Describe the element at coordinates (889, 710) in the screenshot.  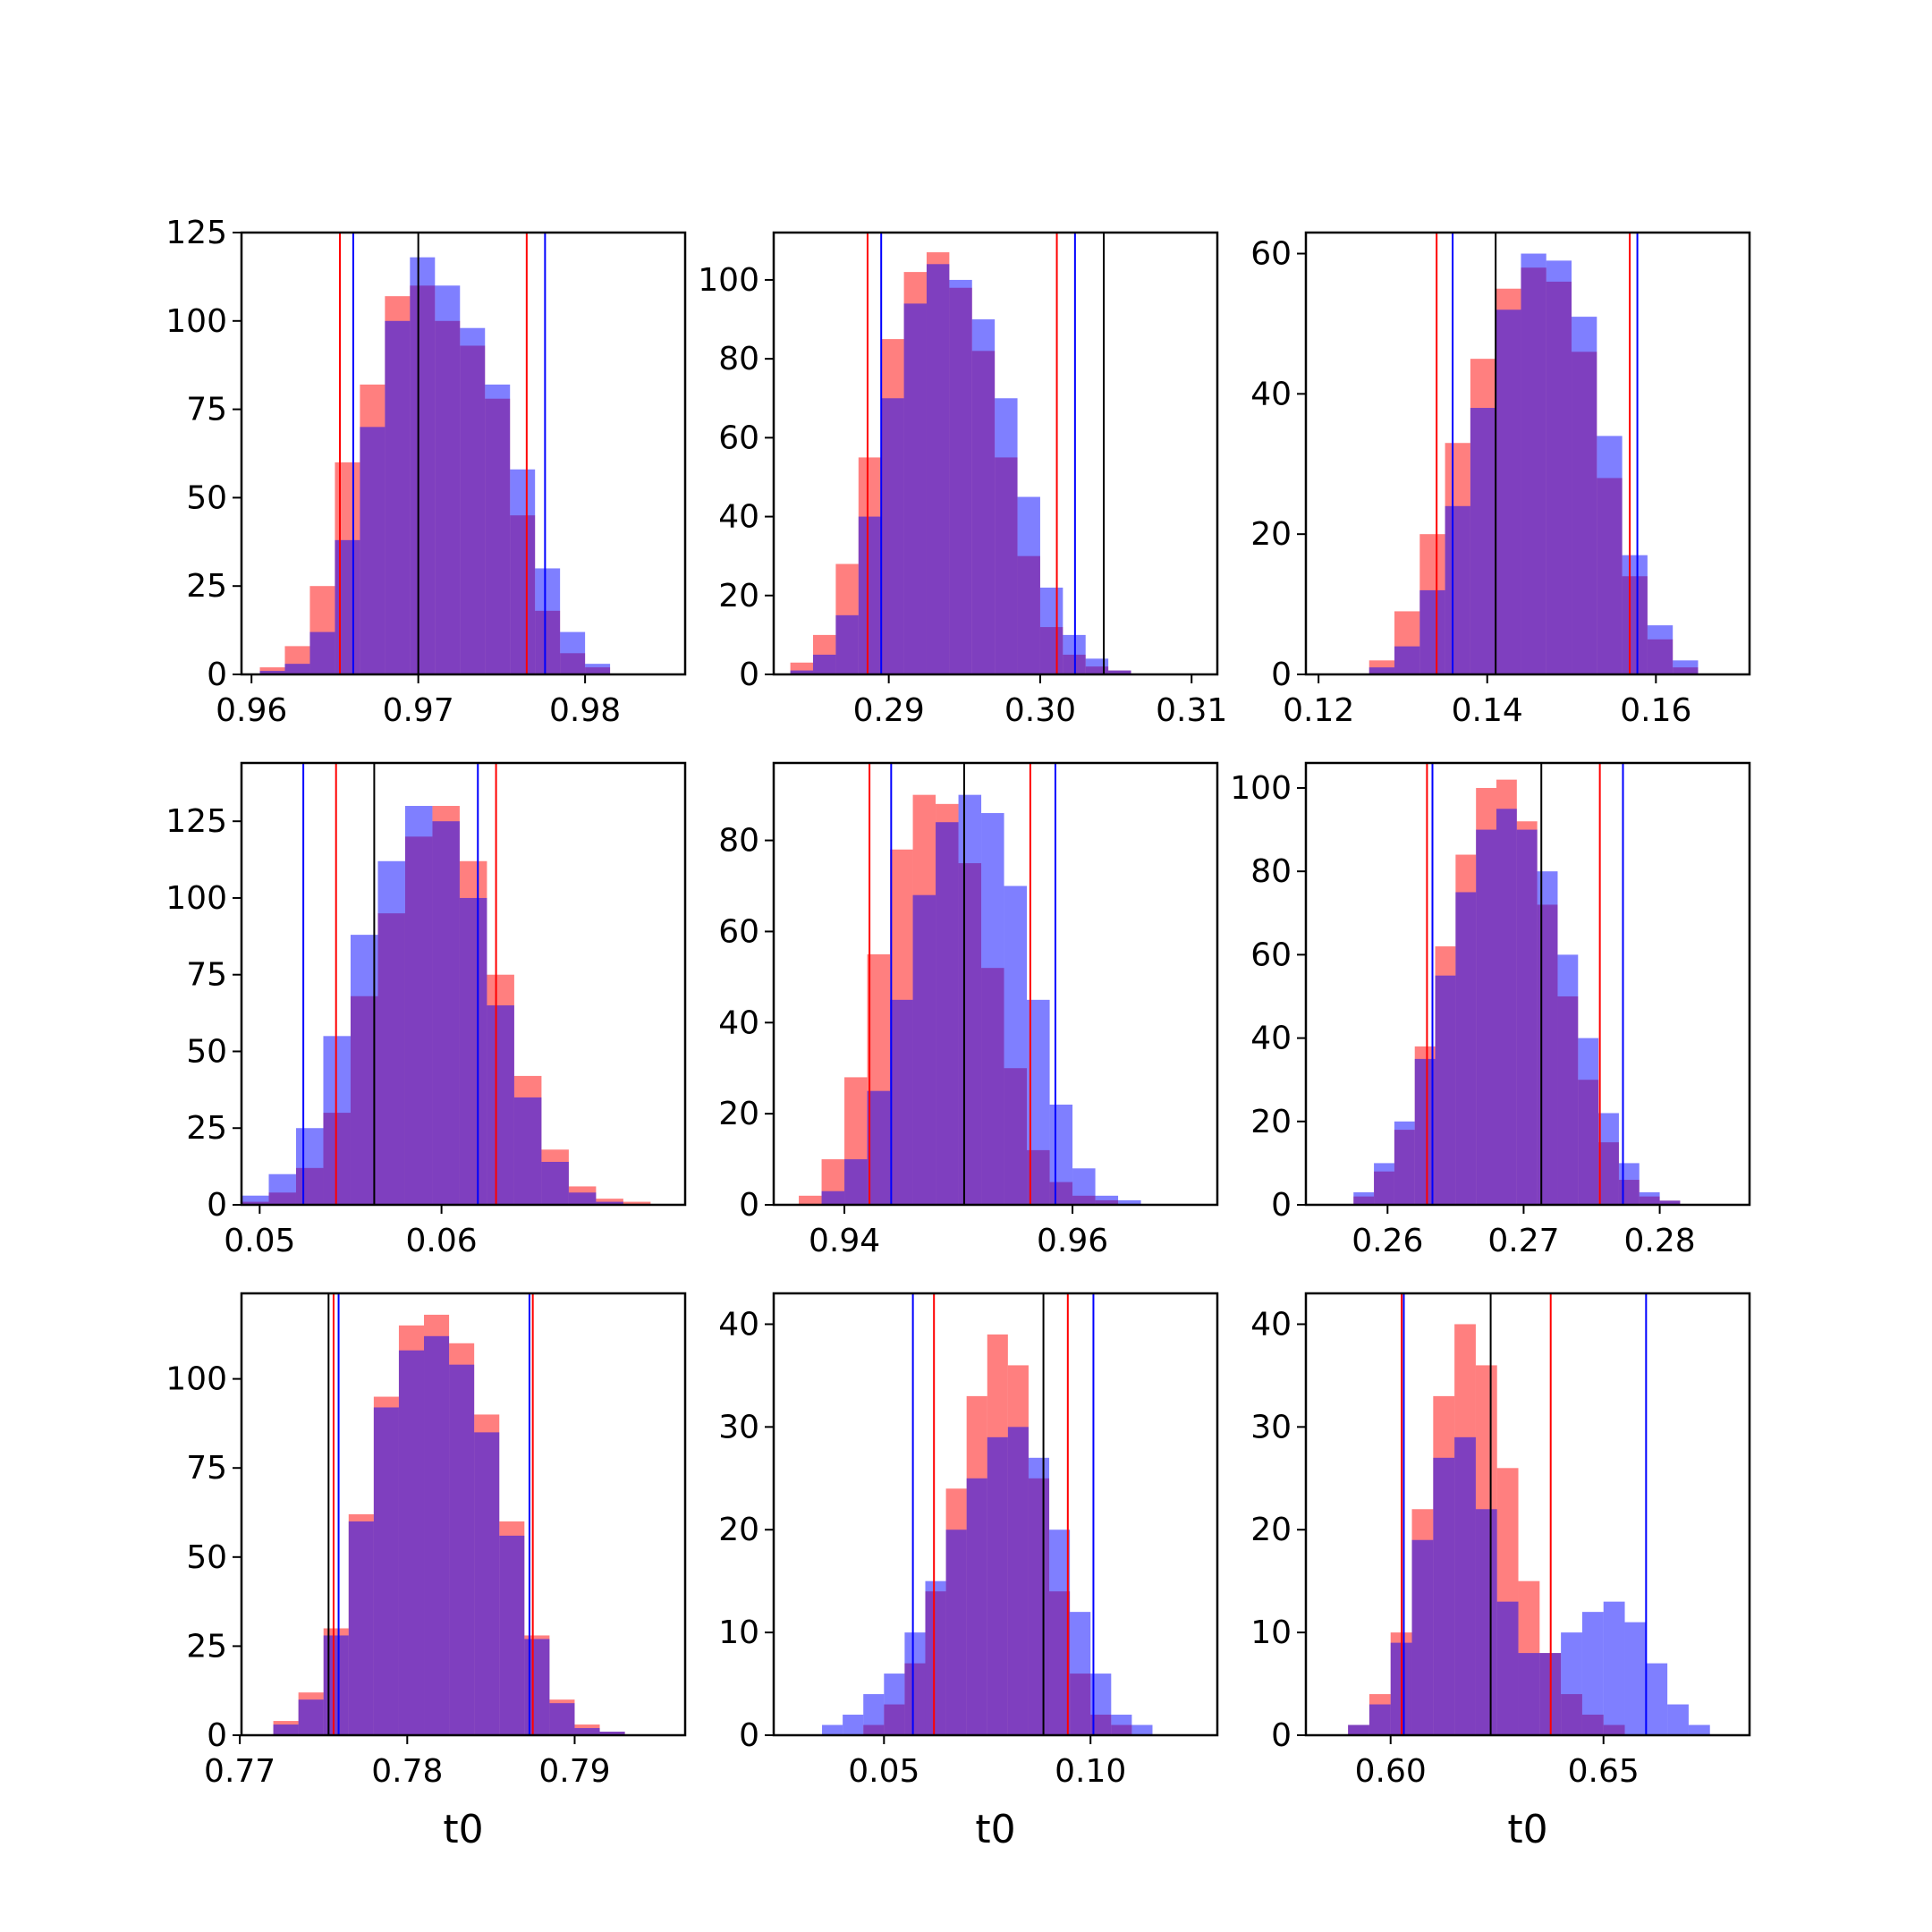
I see `x-tick-label: 0.29` at that location.